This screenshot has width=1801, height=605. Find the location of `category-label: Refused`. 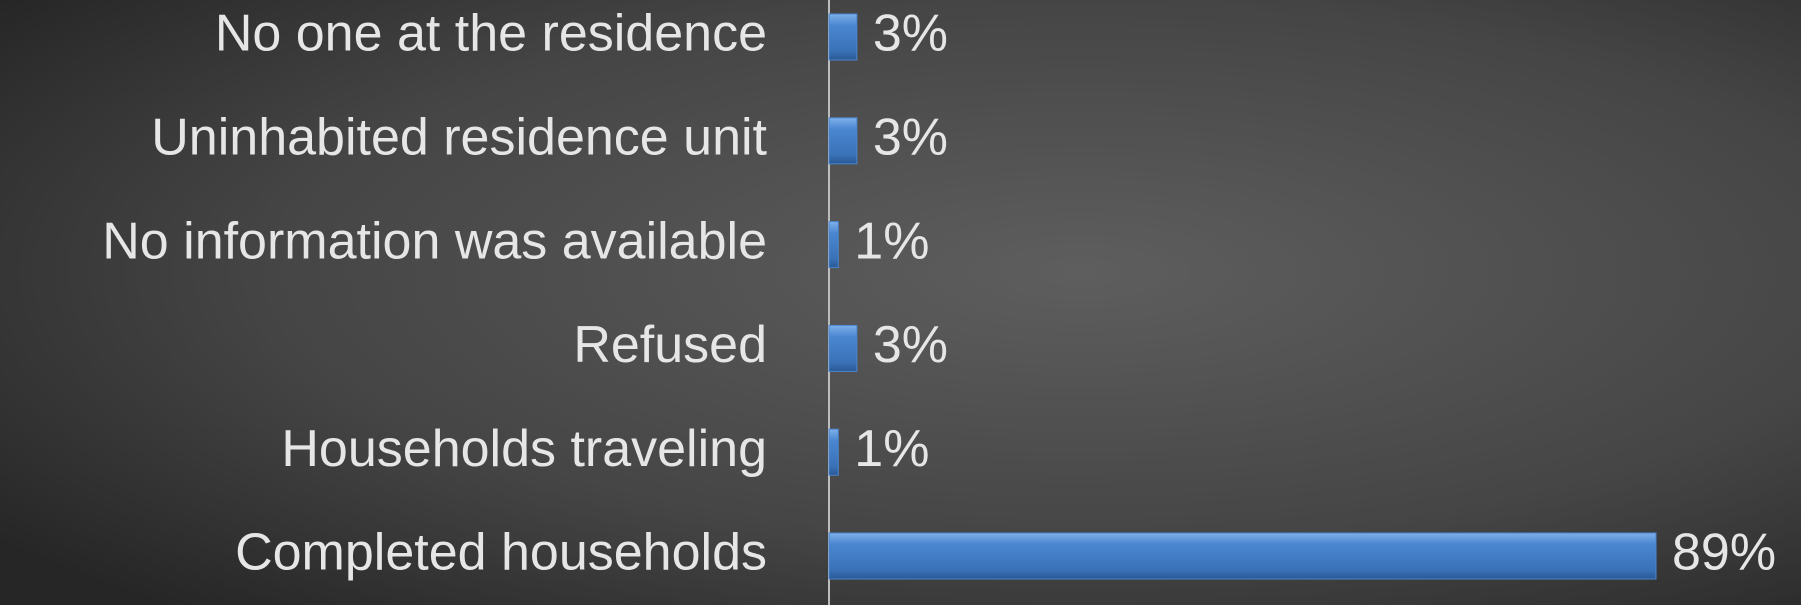

category-label: Refused is located at coordinates (670, 345).